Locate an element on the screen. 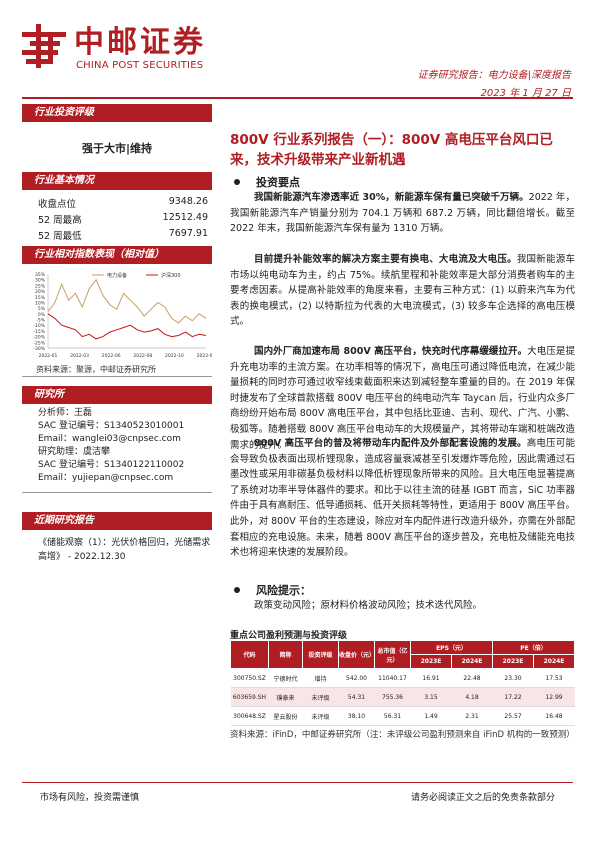  x-tick-label: 2022-10 is located at coordinates (174, 356).